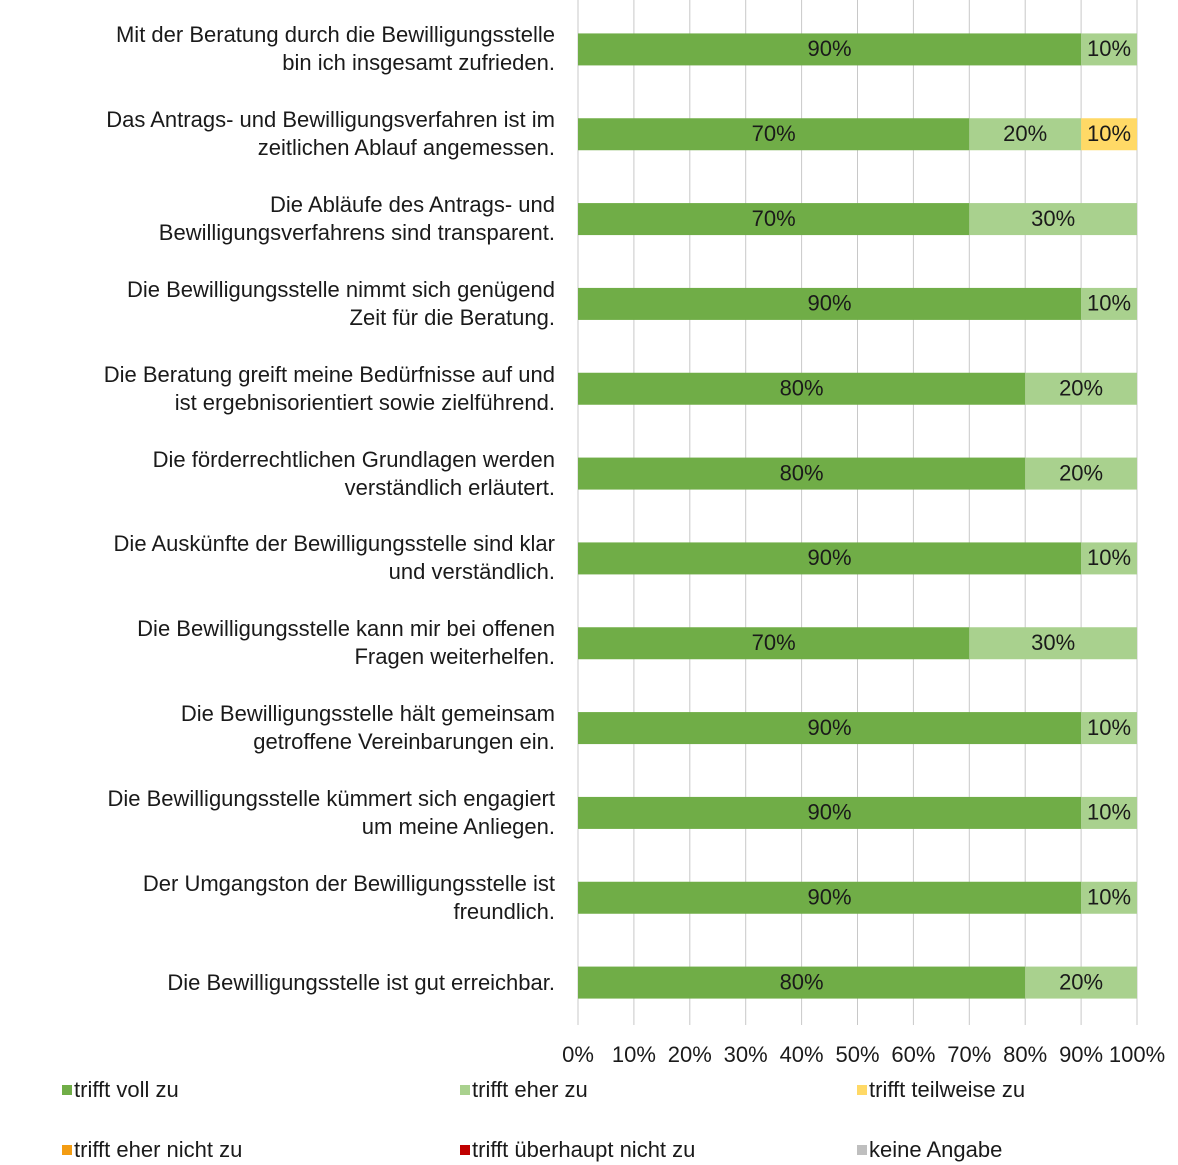  I want to click on x-tick-label: 40%, so click(802, 1054).